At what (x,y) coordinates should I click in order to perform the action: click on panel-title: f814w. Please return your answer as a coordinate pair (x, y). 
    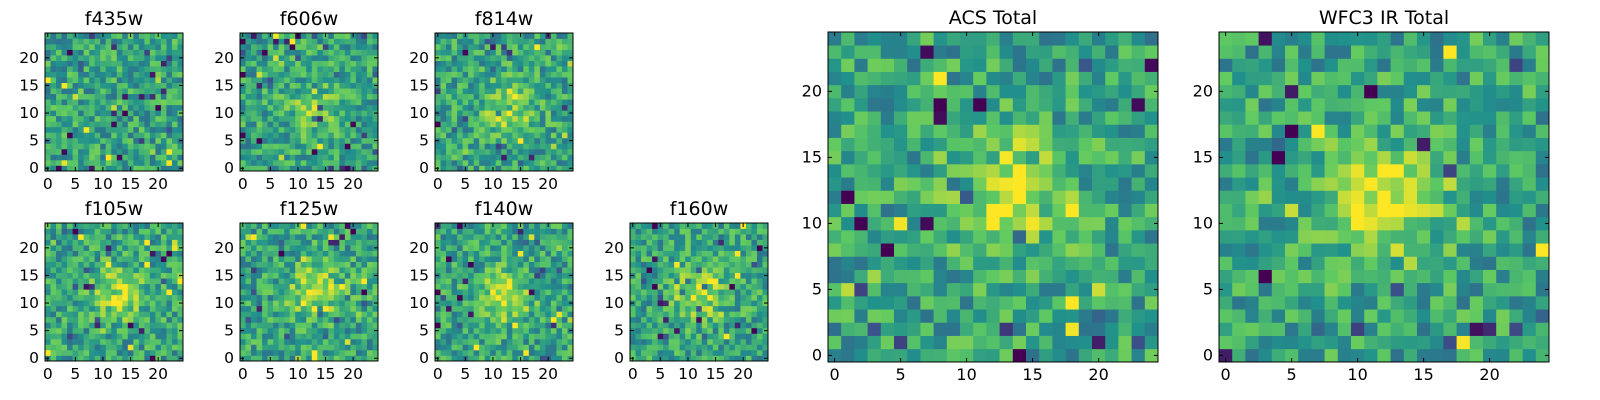
    Looking at the image, I should click on (504, 19).